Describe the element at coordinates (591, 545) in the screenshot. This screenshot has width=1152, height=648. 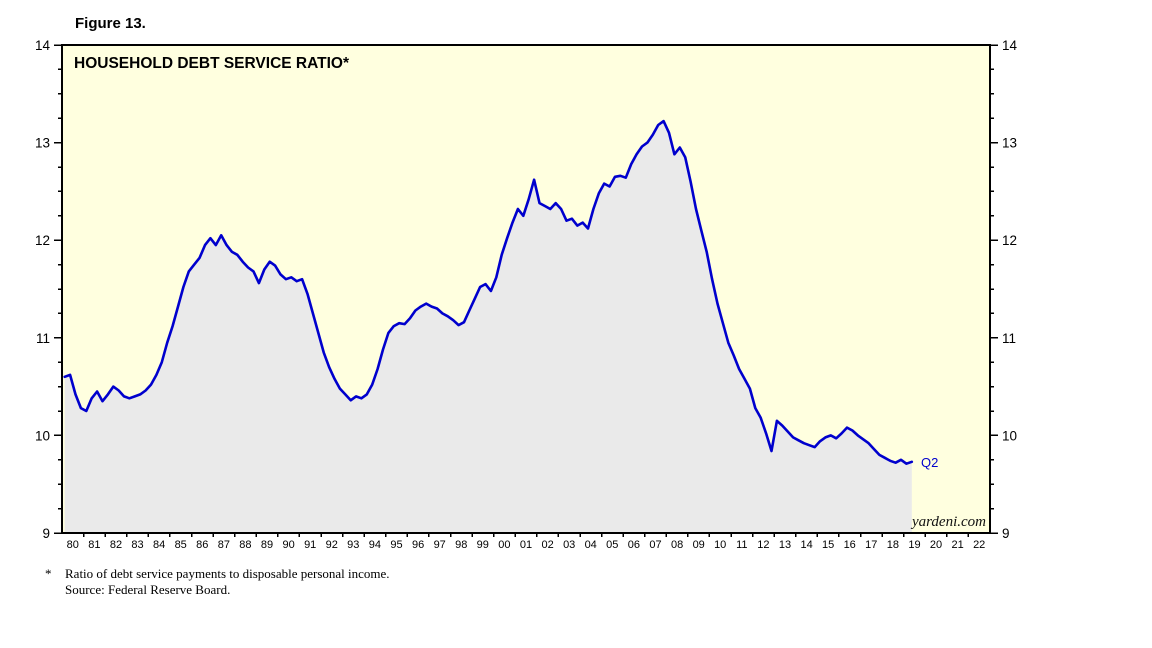
I see `x-tick-label: 04` at that location.